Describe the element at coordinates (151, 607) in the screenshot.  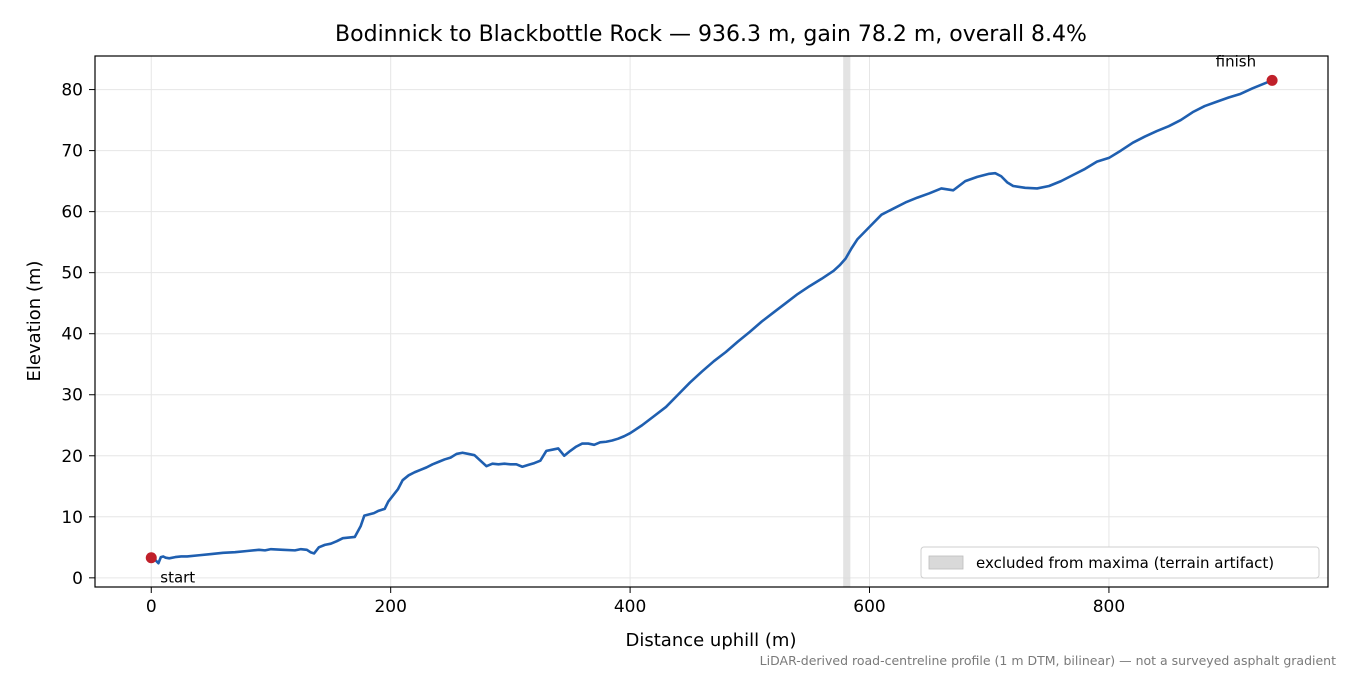
I see `x-tick-label: 0` at that location.